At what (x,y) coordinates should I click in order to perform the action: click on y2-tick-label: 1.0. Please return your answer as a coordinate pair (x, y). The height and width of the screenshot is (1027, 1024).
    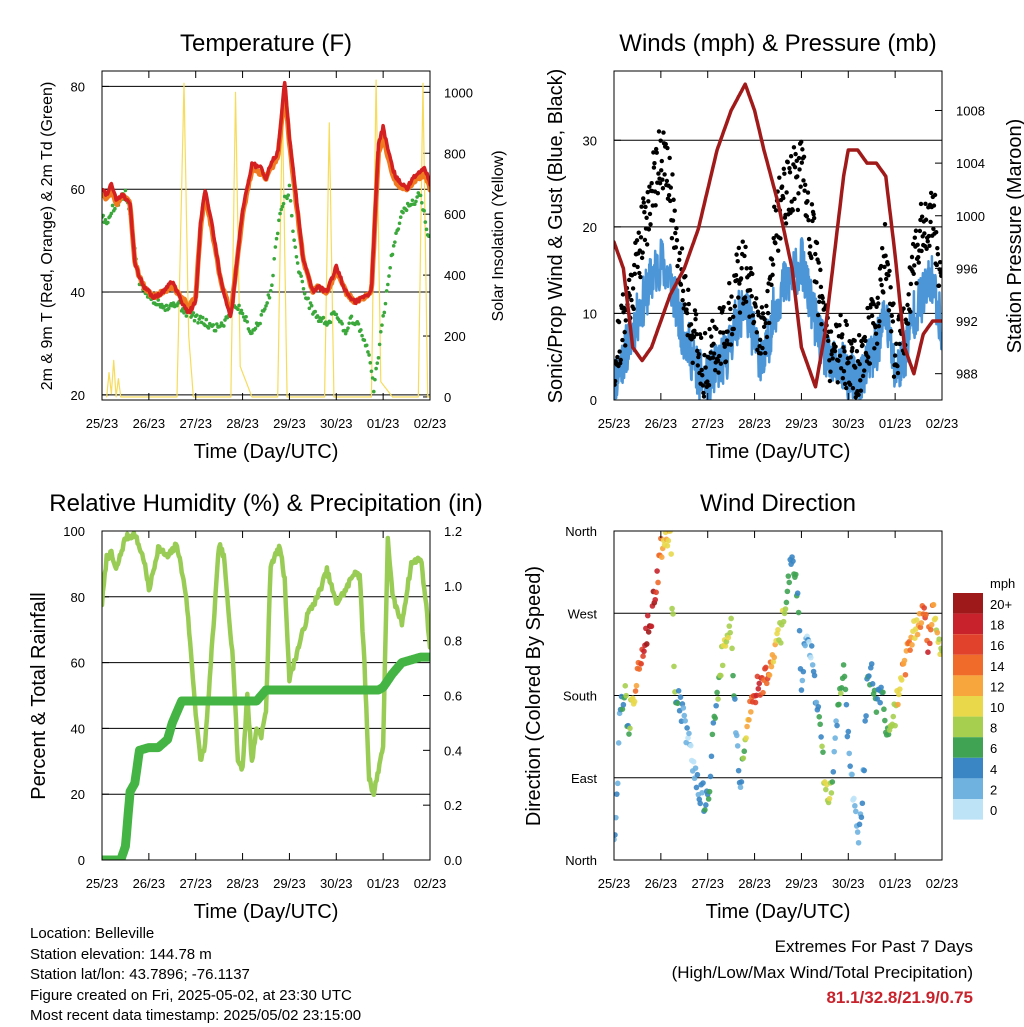
    Looking at the image, I should click on (453, 586).